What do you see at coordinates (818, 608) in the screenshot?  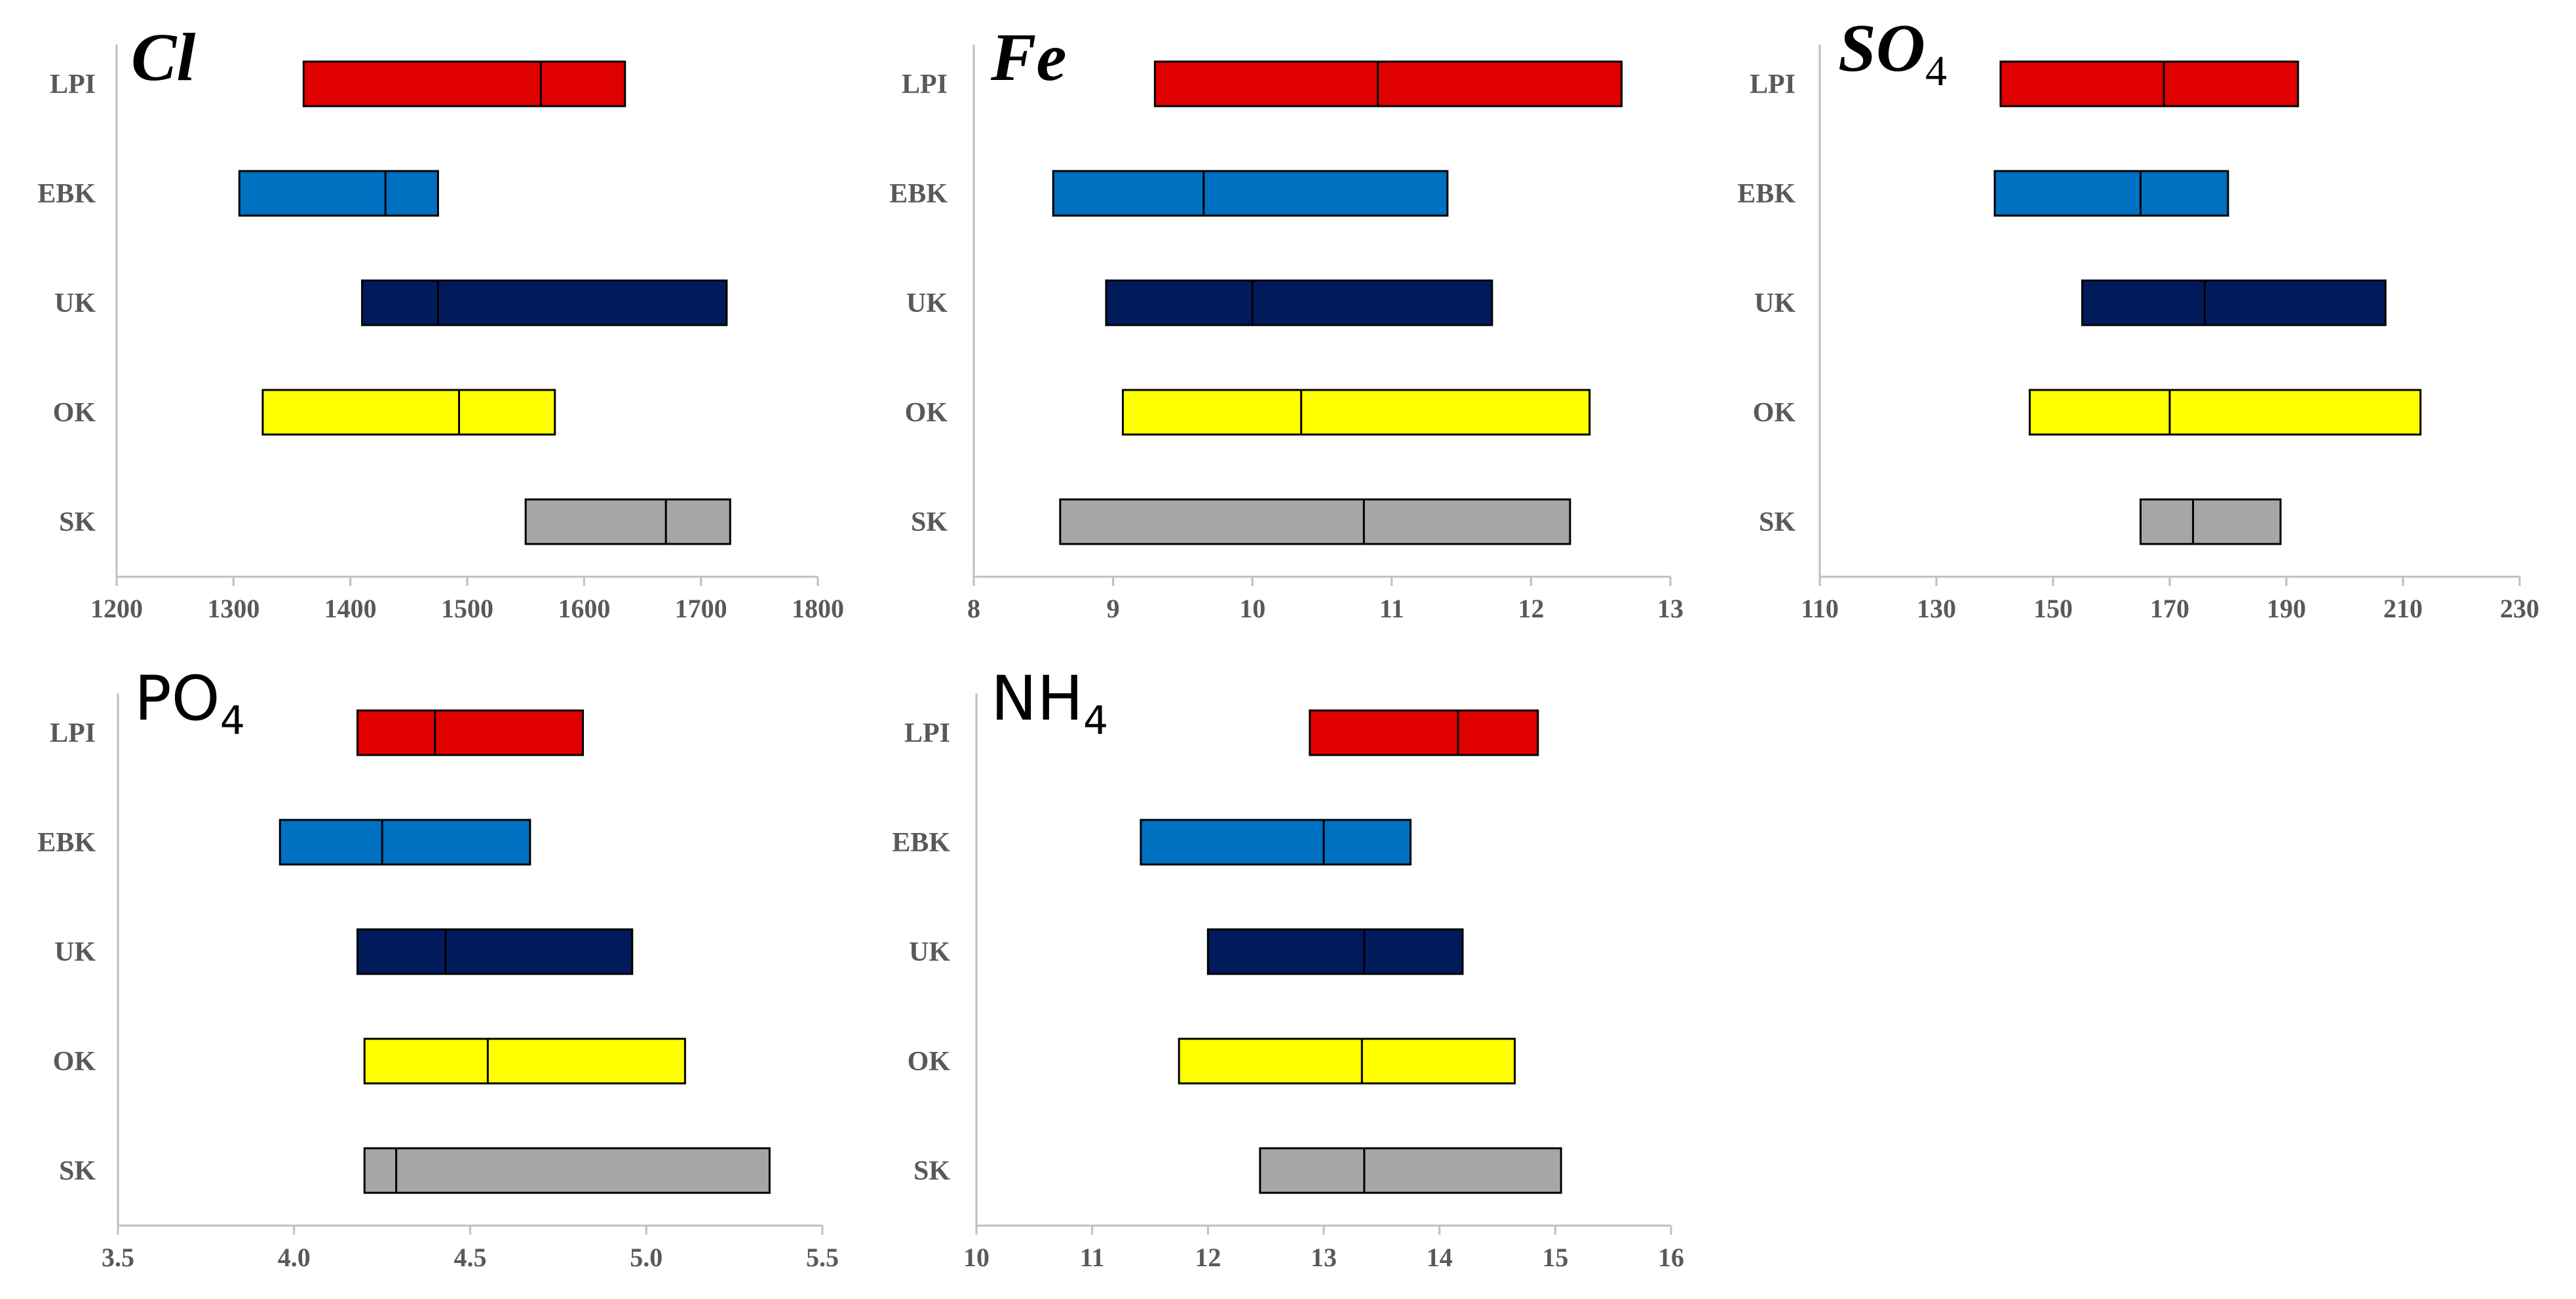 I see `x-tick-label: 1800` at bounding box center [818, 608].